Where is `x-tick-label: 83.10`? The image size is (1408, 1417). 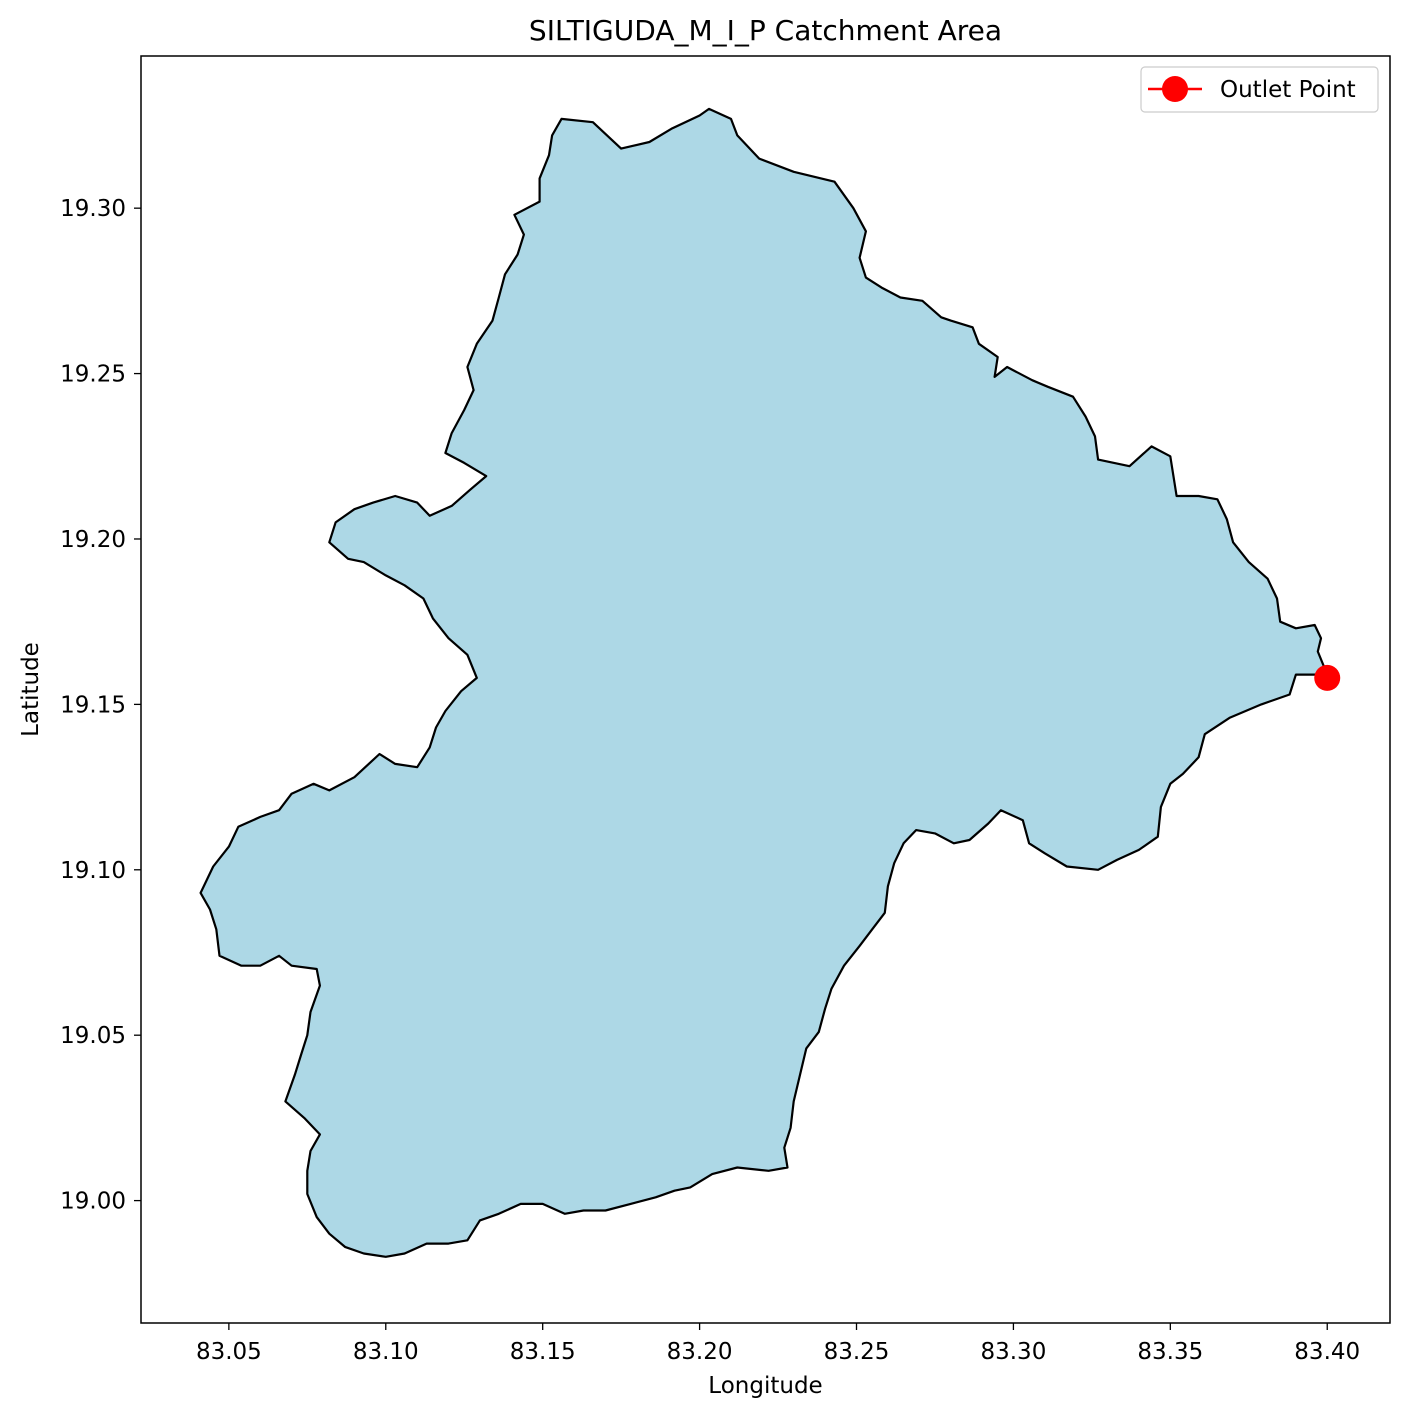 x-tick-label: 83.10 is located at coordinates (386, 1352).